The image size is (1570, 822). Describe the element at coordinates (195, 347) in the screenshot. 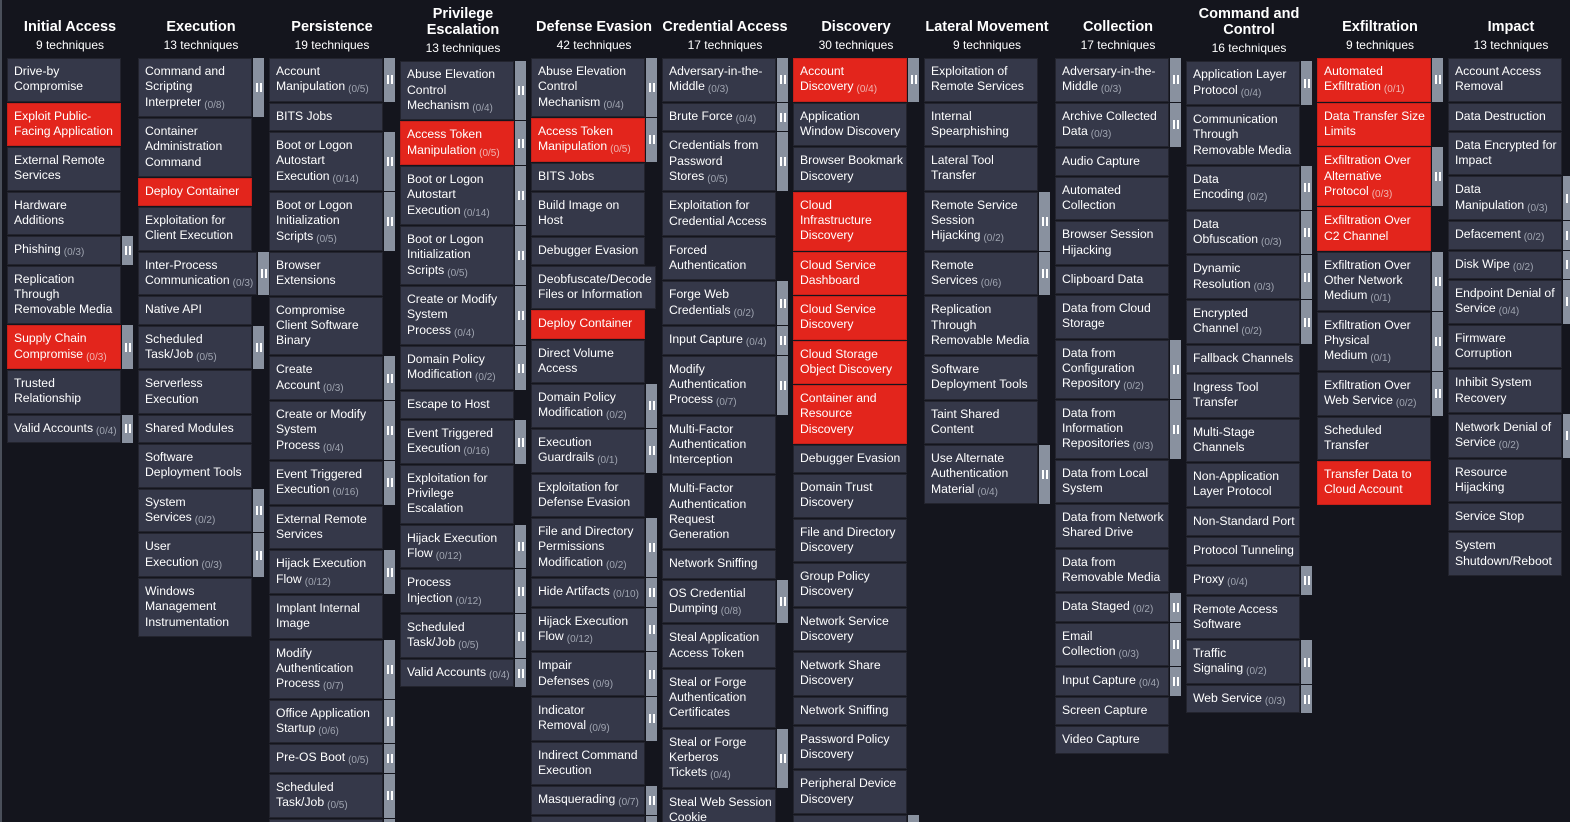

I see `technique-cell: Scheduled Task/Job (0/5)` at that location.